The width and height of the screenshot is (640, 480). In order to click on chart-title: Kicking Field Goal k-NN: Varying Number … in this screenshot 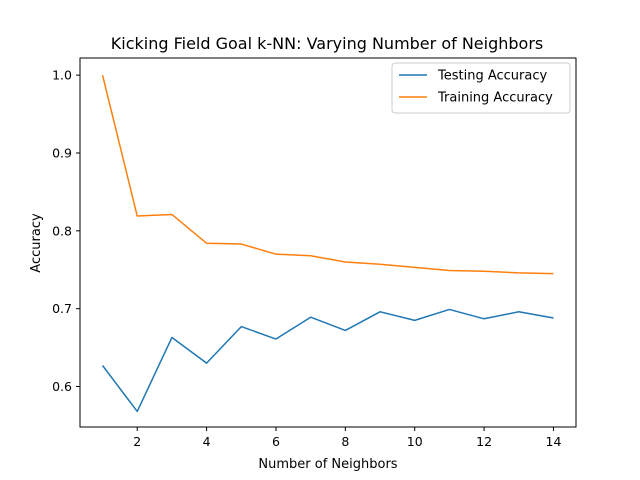, I will do `click(327, 43)`.